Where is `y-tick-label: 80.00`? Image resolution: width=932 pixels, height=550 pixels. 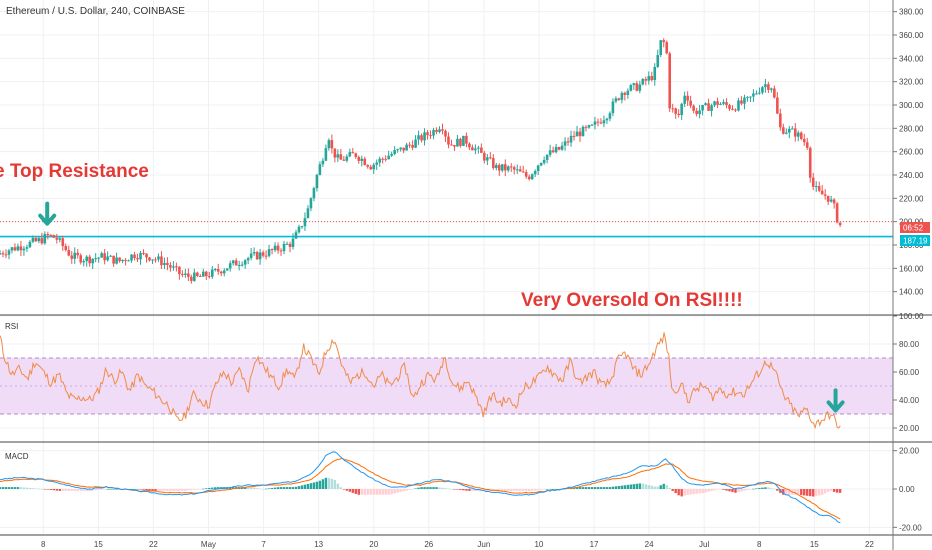
y-tick-label: 80.00 is located at coordinates (909, 344).